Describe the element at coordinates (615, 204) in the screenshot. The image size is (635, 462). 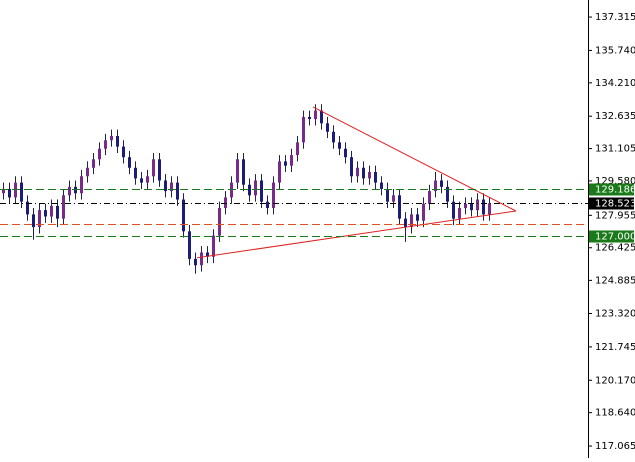
I see `last-price-label: 128.523` at that location.